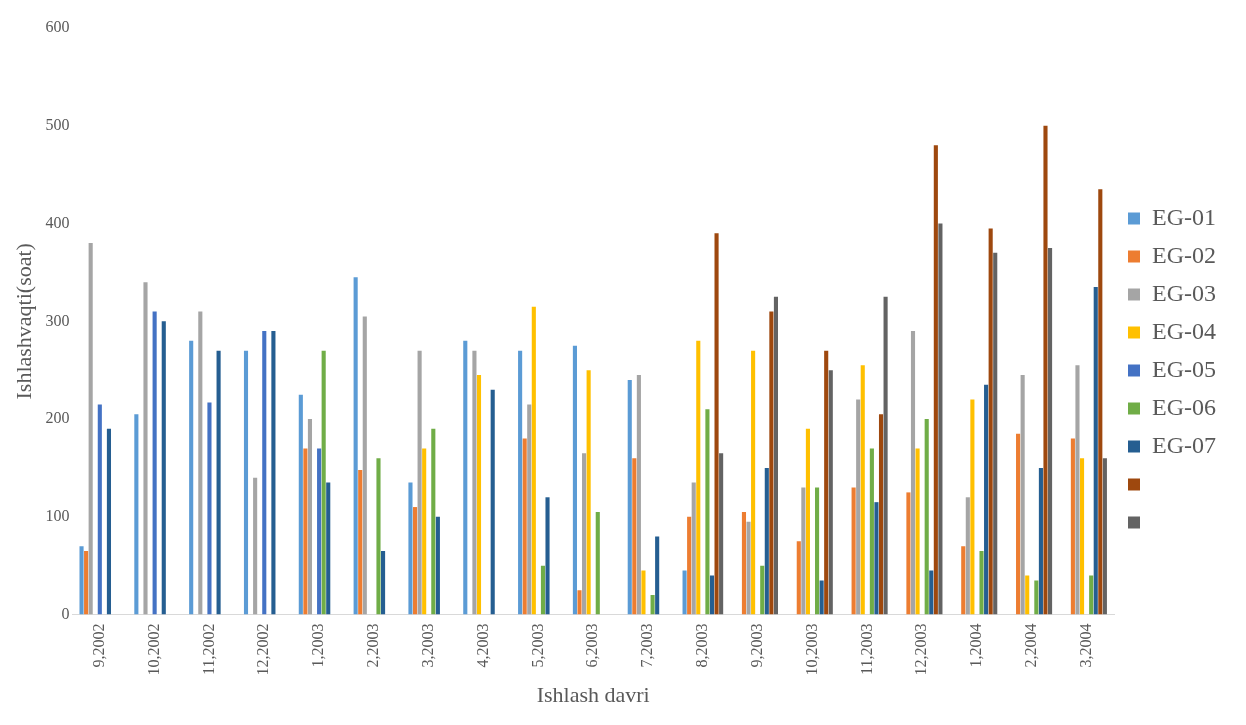 The height and width of the screenshot is (725, 1246). I want to click on x-tick-label: 9,2002, so click(99, 645).